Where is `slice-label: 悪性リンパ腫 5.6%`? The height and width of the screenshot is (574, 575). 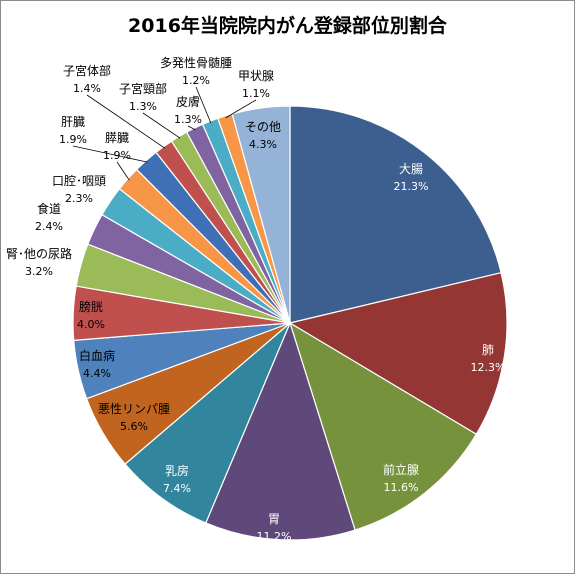 slice-label: 悪性リンパ腫 5.6% is located at coordinates (134, 417).